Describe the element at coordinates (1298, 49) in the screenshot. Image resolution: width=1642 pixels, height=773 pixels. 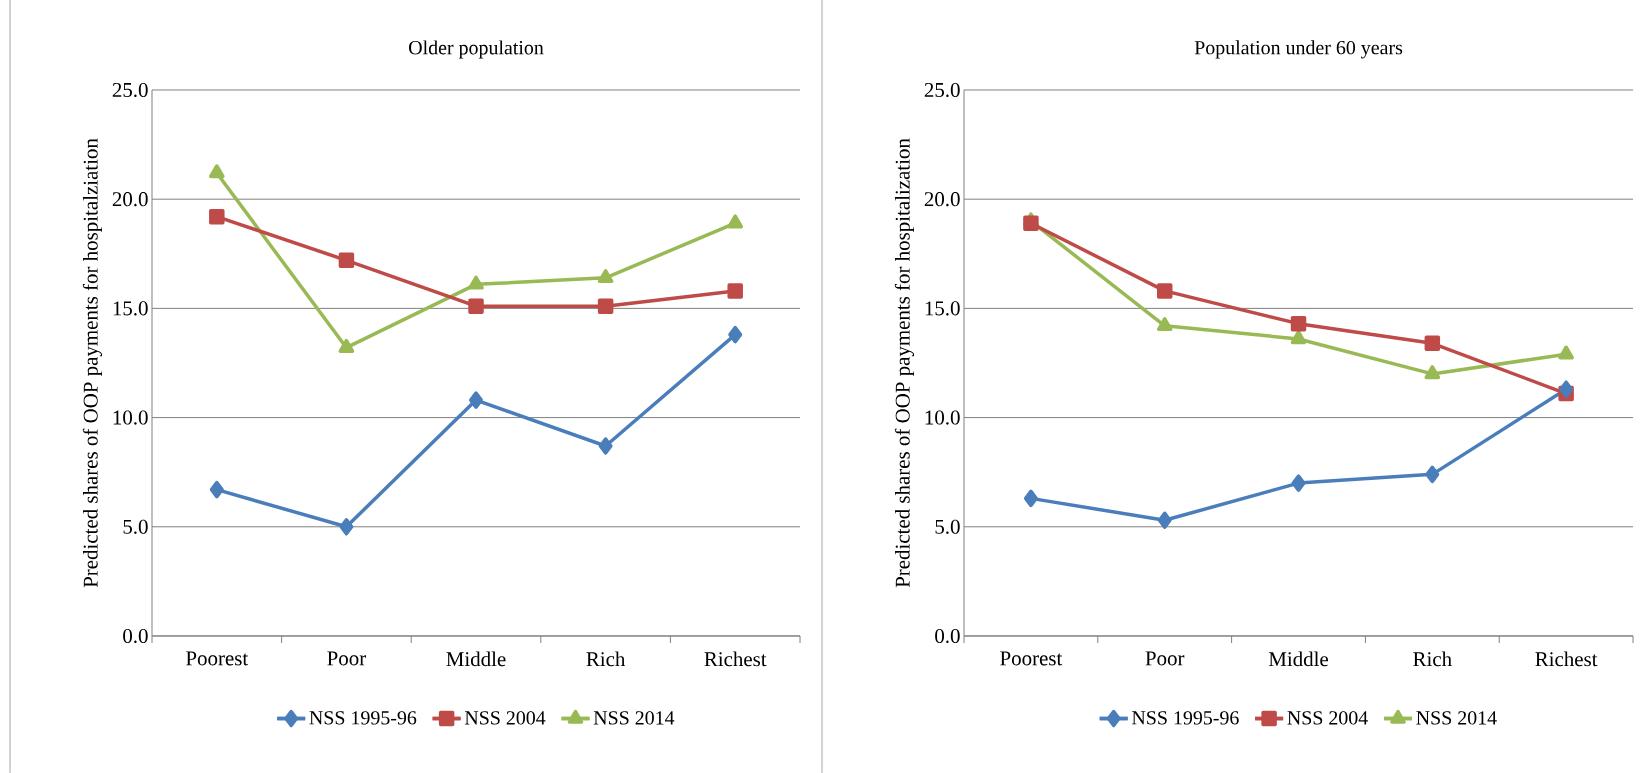
I see `chart-title: Population under 60 years` at that location.